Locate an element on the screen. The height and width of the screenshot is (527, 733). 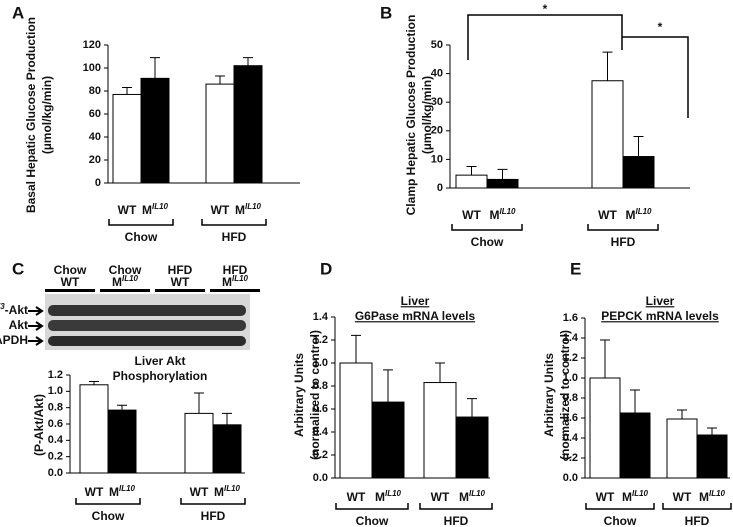
text-part: -Akt is located at coordinates (16, 310).